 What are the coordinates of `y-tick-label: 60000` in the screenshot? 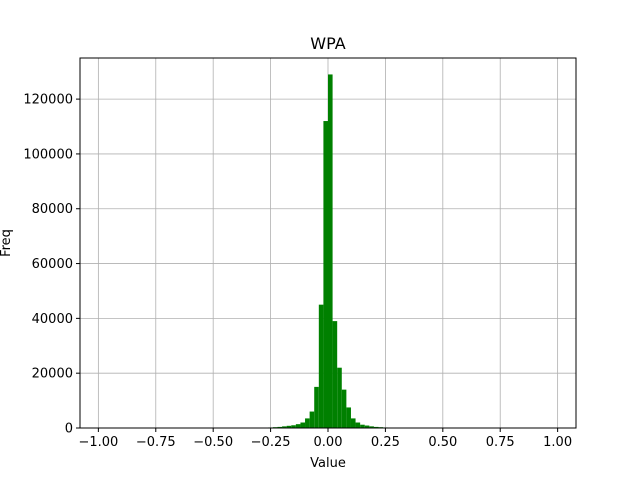 It's located at (52, 264).